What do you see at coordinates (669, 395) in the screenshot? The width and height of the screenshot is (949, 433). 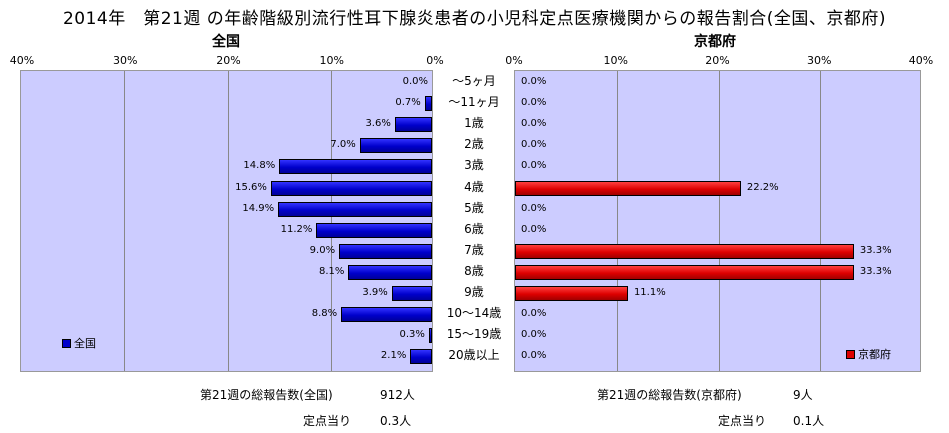 I see `right-total-label: 第21週の総報告数(京都府)` at bounding box center [669, 395].